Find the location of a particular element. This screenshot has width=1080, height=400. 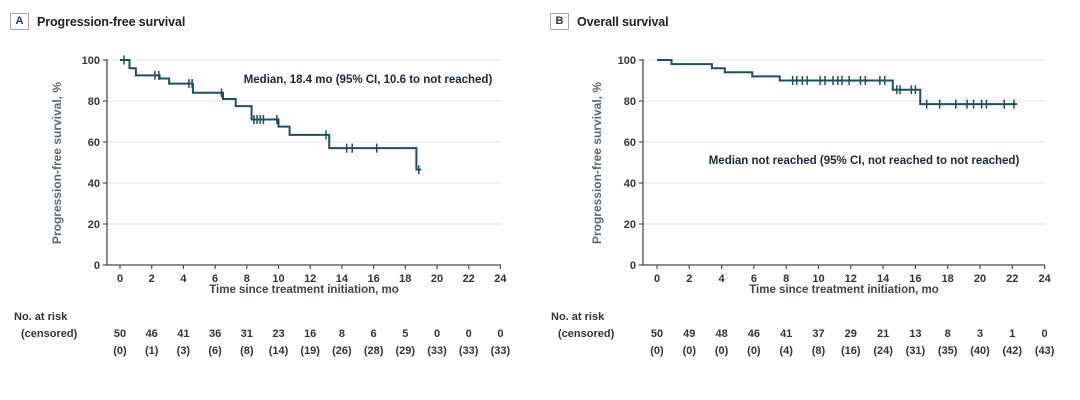

risk-censored-count: (29) is located at coordinates (405, 351).